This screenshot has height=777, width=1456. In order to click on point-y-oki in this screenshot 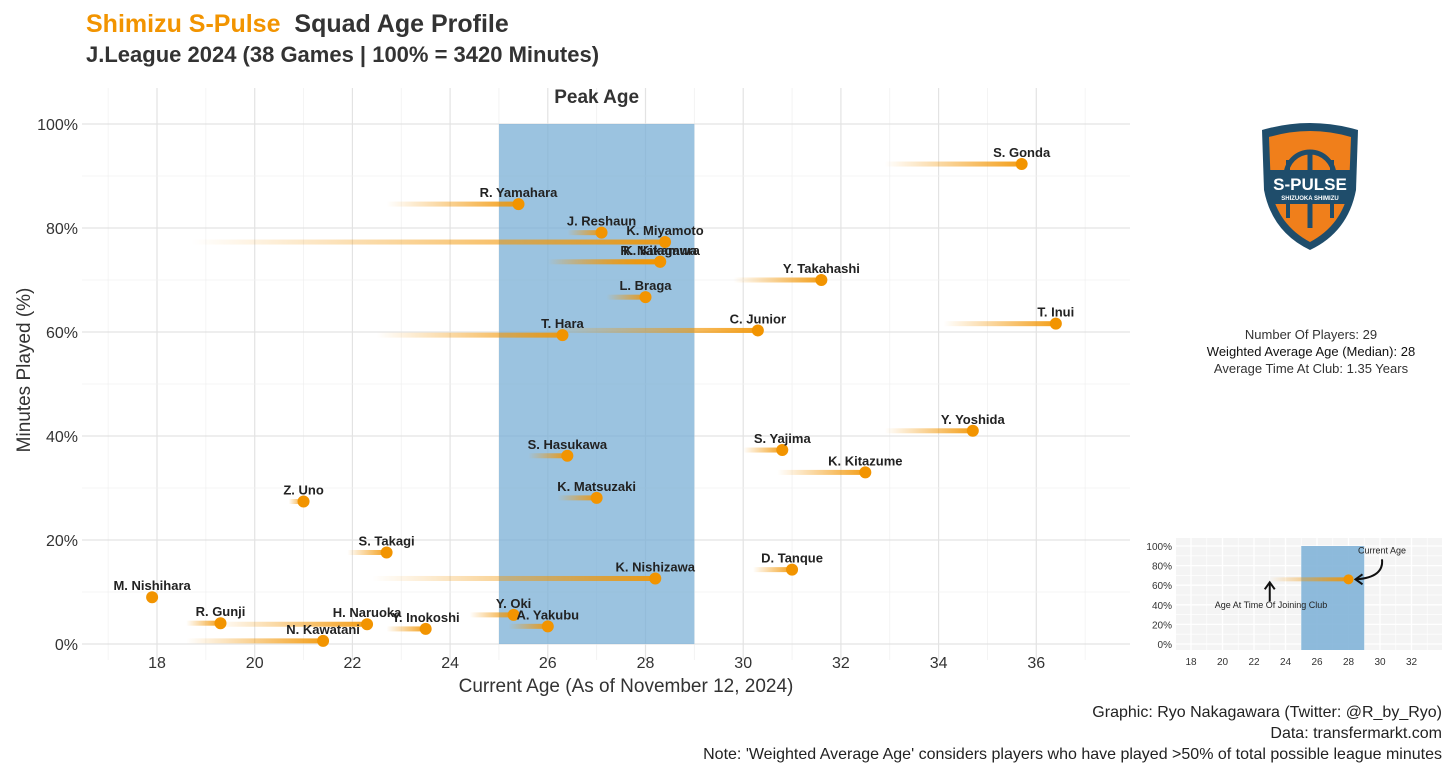, I will do `click(513, 614)`.